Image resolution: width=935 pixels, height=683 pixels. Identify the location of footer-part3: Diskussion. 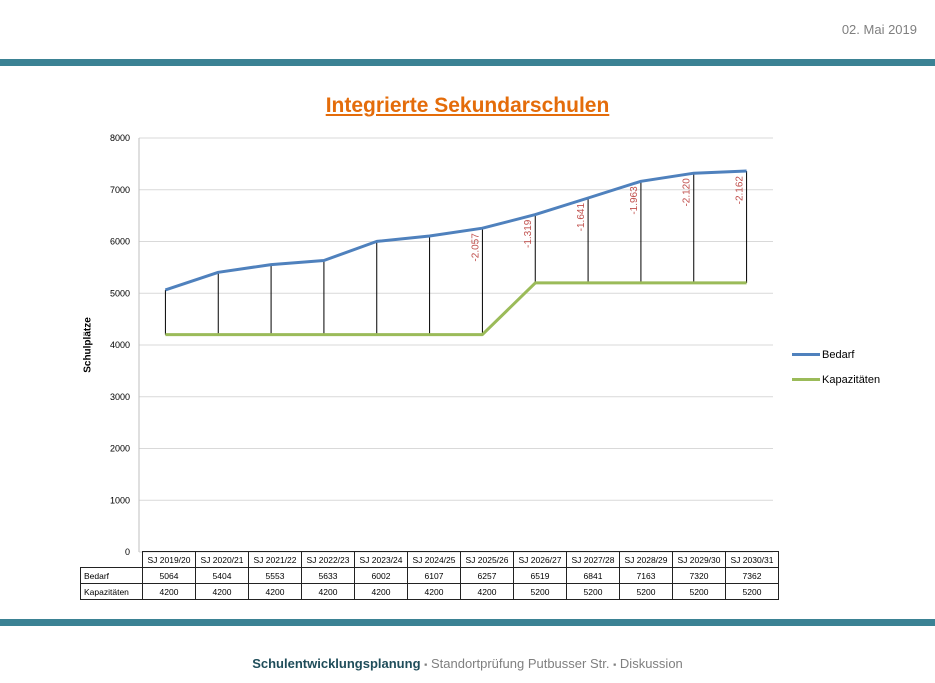
(651, 663).